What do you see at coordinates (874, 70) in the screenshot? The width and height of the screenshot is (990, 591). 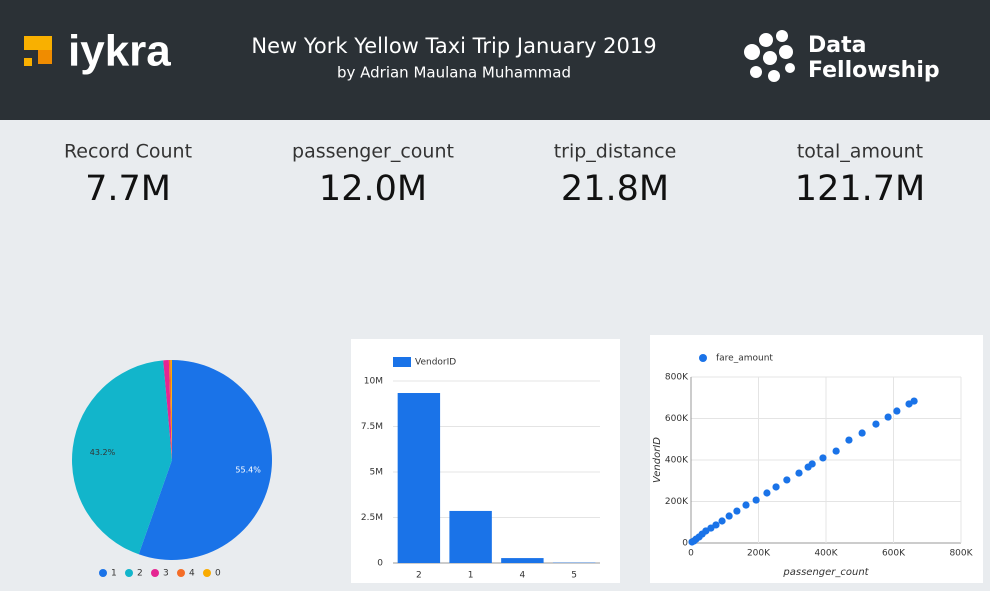 I see `logo-right-line: Fellowship` at bounding box center [874, 70].